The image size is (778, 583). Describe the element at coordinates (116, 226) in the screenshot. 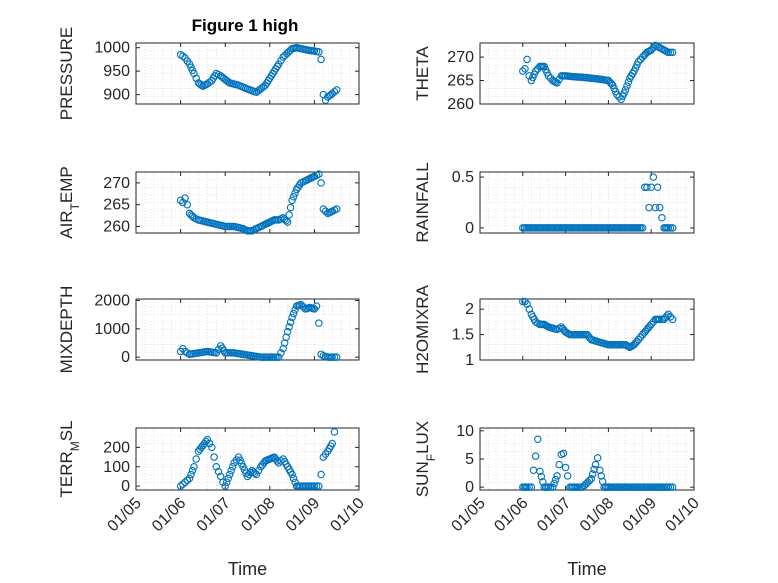

I see `y-tick-label: 260` at that location.